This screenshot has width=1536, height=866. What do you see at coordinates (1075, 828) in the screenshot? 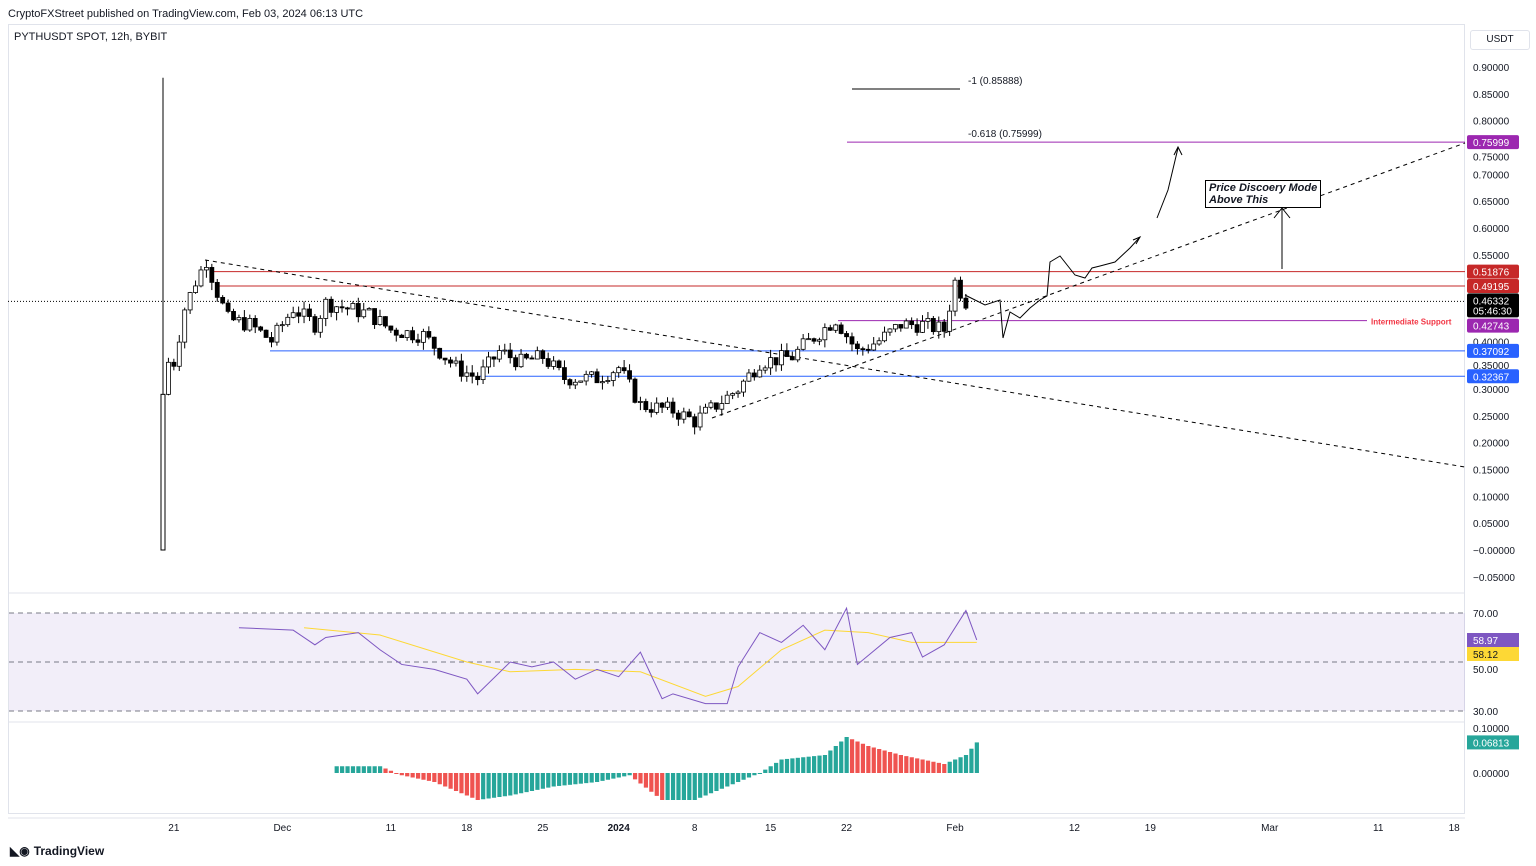
I see `time-tick: 12` at bounding box center [1075, 828].